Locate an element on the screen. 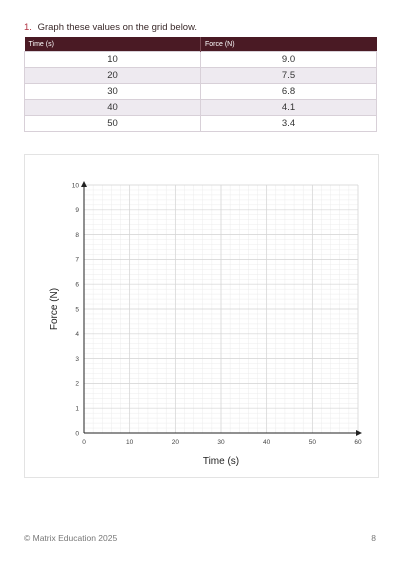  page-number: 8 is located at coordinates (373, 538).